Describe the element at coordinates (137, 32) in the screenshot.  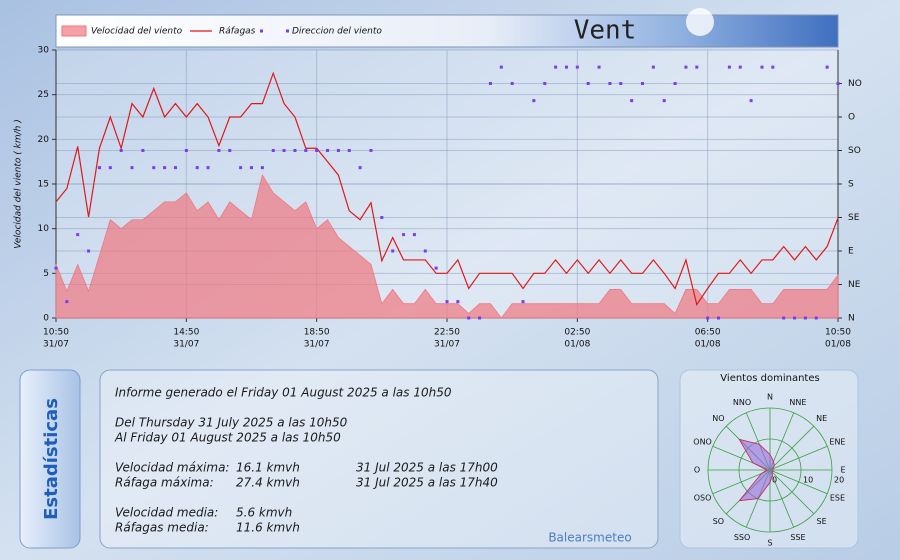
I see `legend-label: Velocidad del viento` at that location.